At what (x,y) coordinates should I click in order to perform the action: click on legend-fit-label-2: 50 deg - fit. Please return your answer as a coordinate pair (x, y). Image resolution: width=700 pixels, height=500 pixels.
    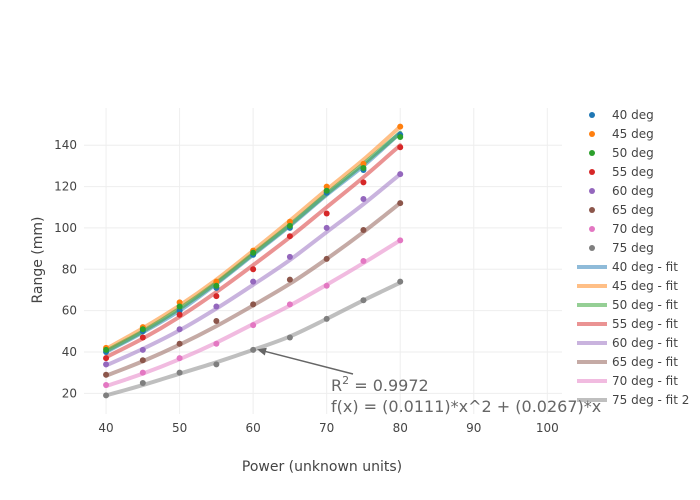
    Looking at the image, I should click on (645, 305).